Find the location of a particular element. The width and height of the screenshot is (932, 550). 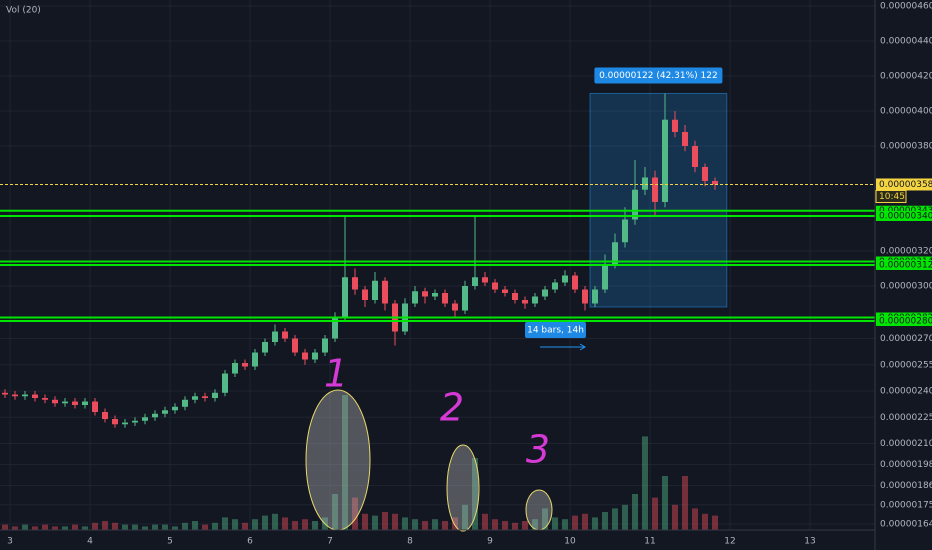

y-tick-label: 0.00000400 is located at coordinates (906, 111).